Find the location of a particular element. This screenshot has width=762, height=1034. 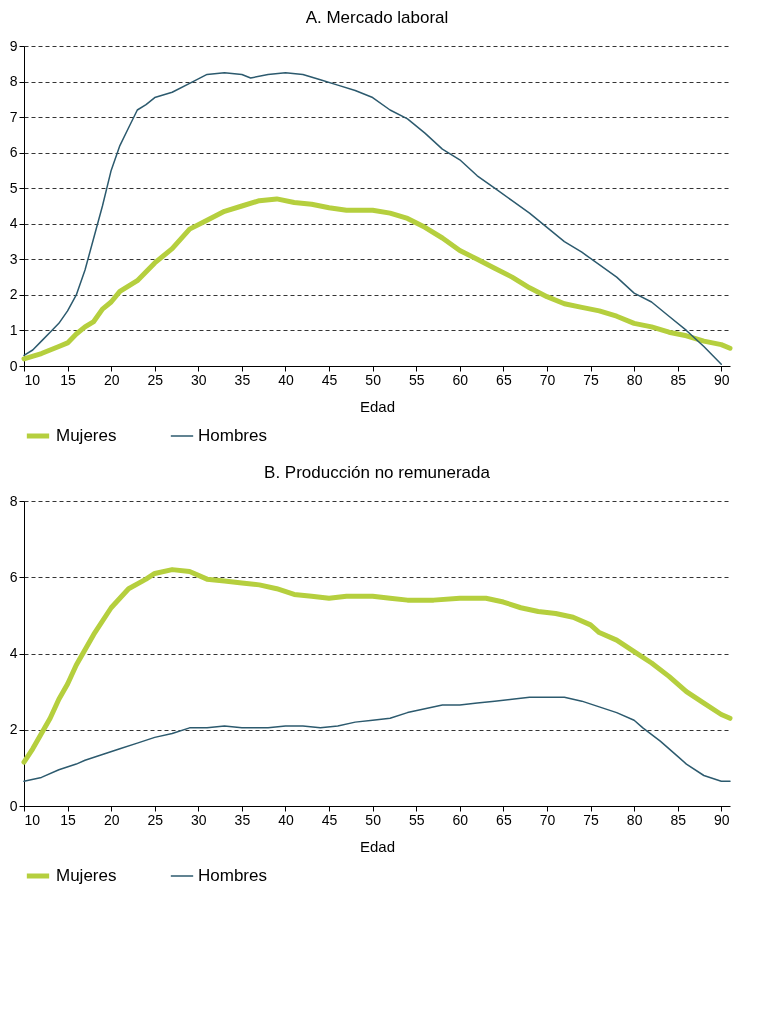

line-series is located at coordinates (377, 739).